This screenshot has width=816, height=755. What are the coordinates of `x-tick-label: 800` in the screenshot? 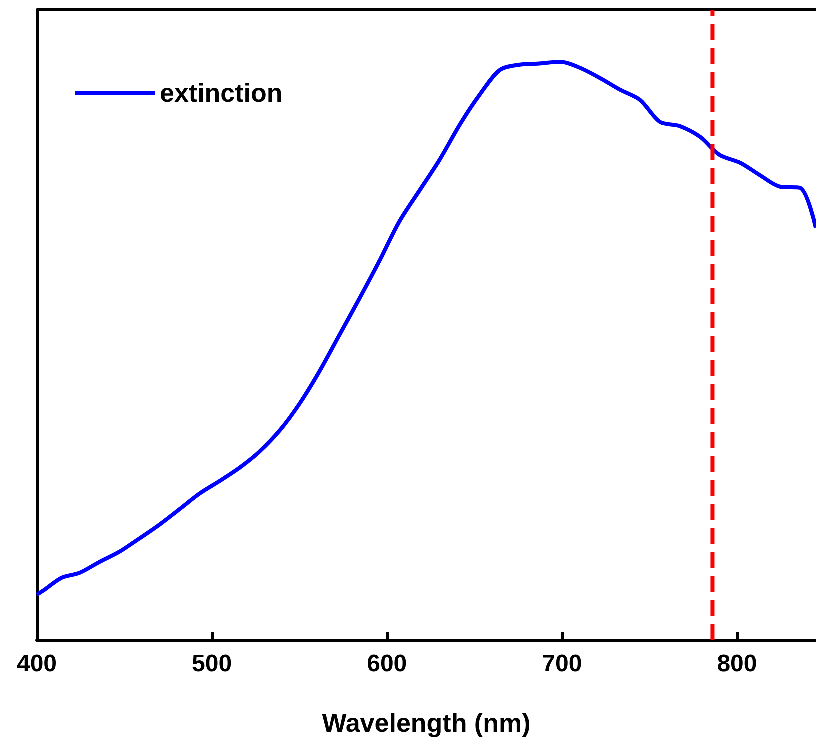 It's located at (737, 664).